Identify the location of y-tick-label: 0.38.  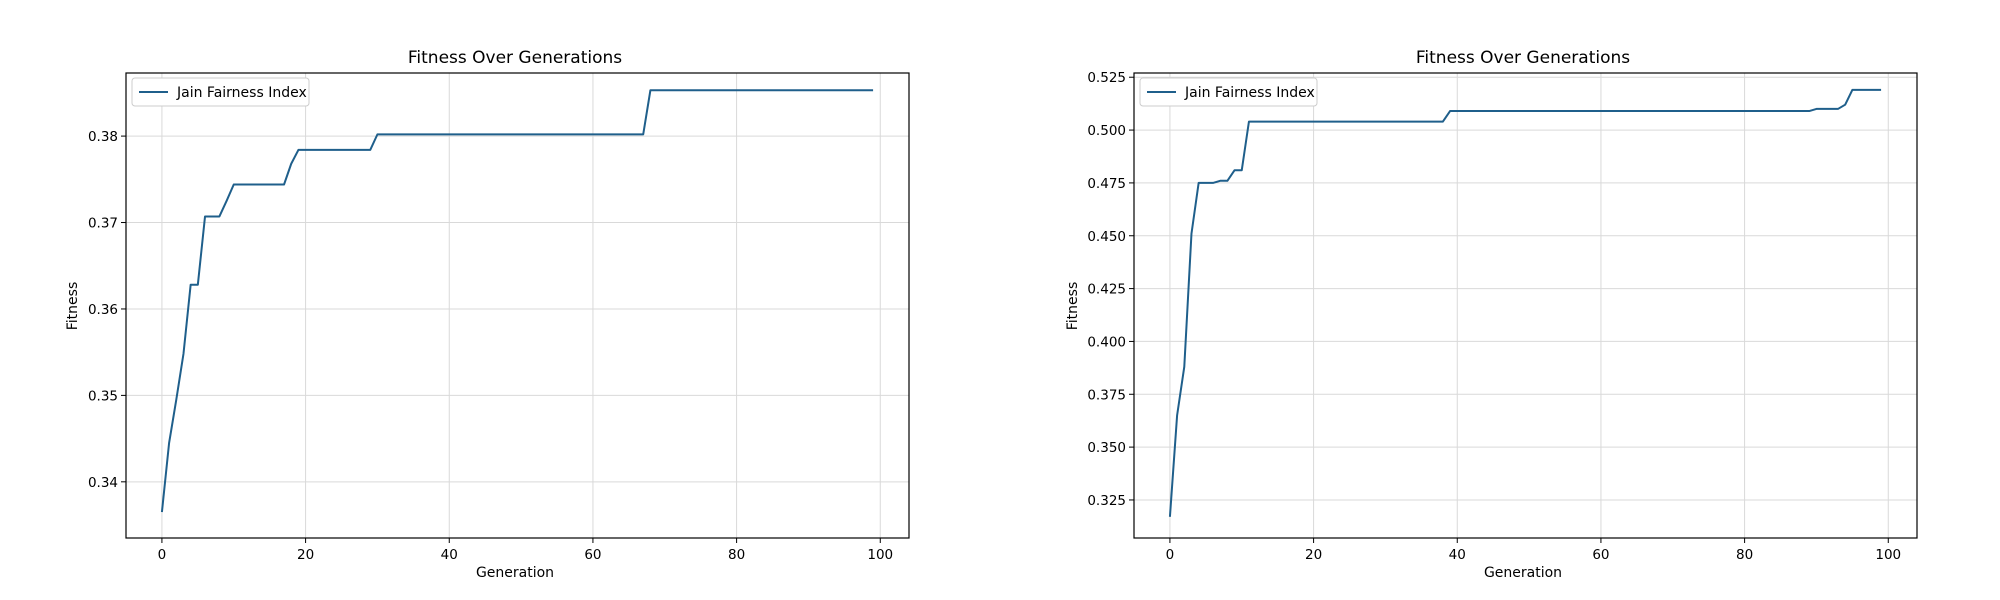
(103, 137).